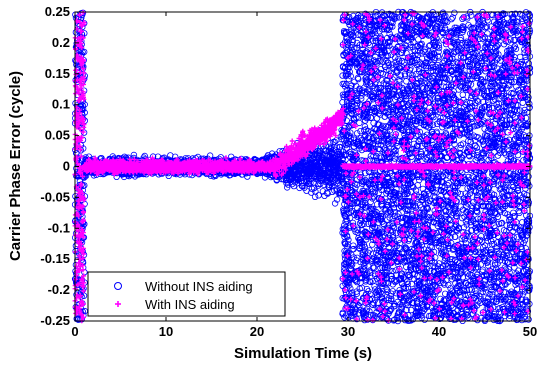 The image size is (541, 367). I want to click on x-axis-label: Simulation Time (s), so click(303, 353).